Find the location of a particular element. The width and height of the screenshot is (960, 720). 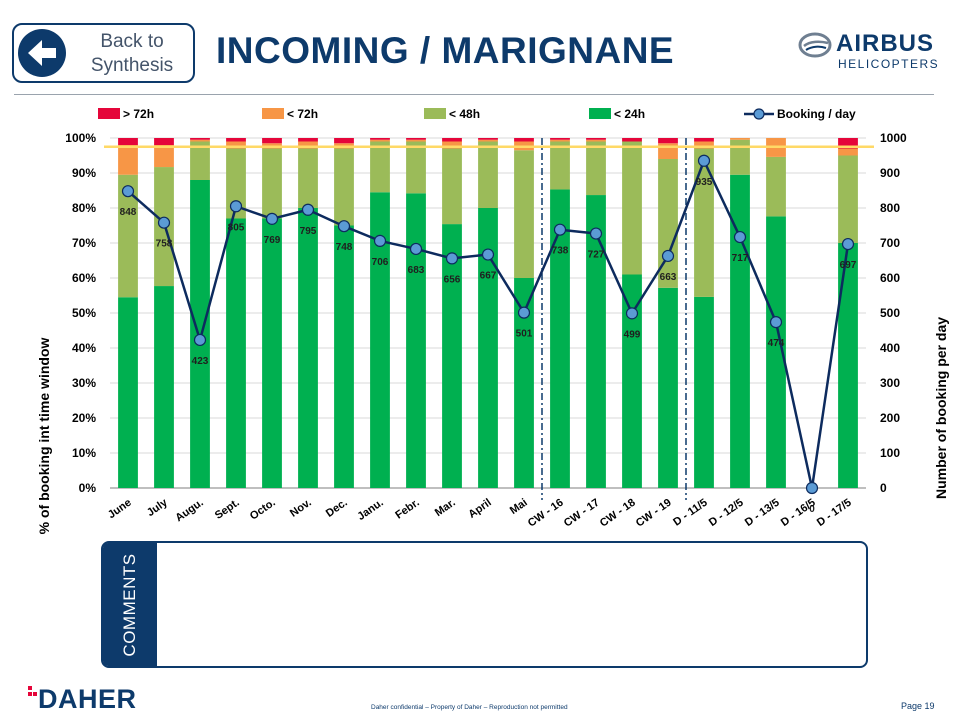

comments-panel: COMMENTS is located at coordinates (484, 604).